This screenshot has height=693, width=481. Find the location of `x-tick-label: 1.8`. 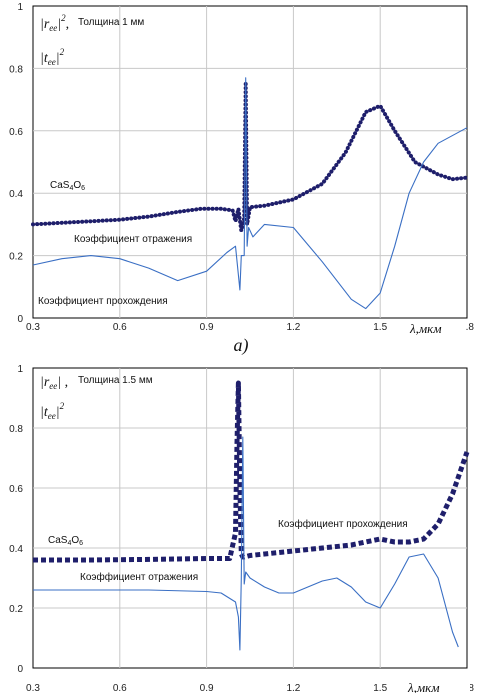

x-tick-label: 1.8 is located at coordinates (467, 327).